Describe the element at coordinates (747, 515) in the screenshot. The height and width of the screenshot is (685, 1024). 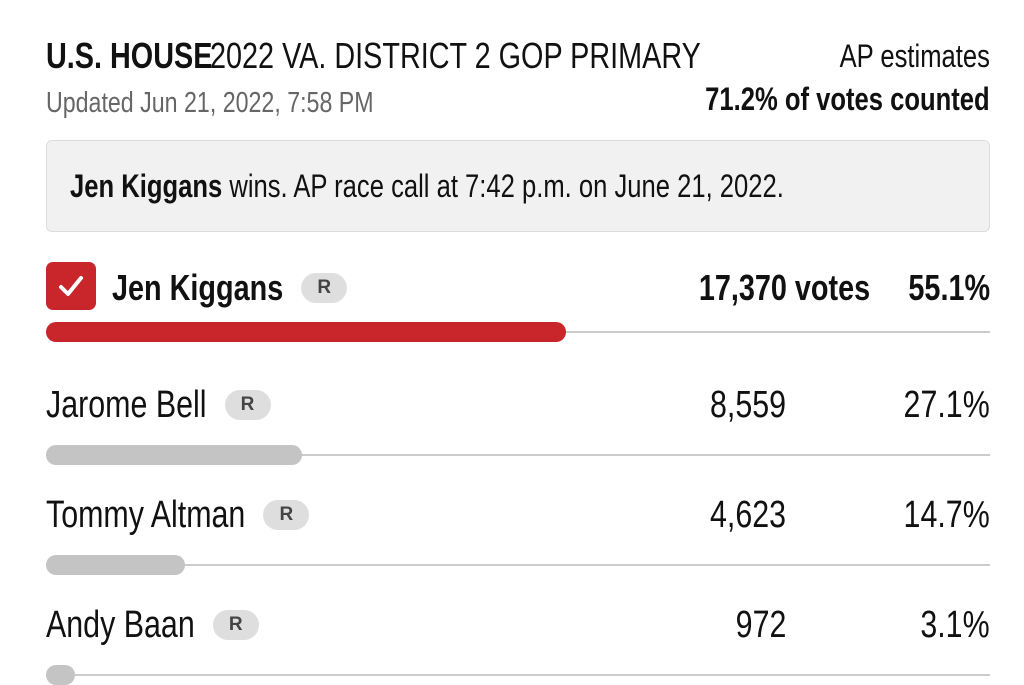
I see `votes: 4,623` at that location.